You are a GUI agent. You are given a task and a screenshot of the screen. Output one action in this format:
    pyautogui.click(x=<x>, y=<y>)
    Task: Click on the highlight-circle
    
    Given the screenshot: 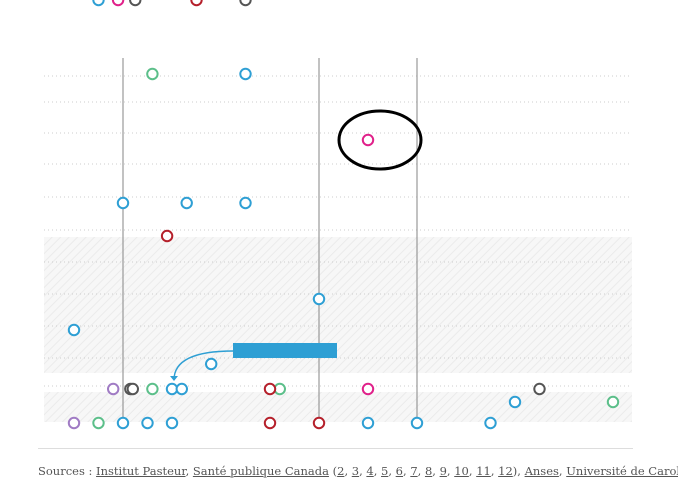 What is the action you would take?
    pyautogui.click(x=380, y=140)
    